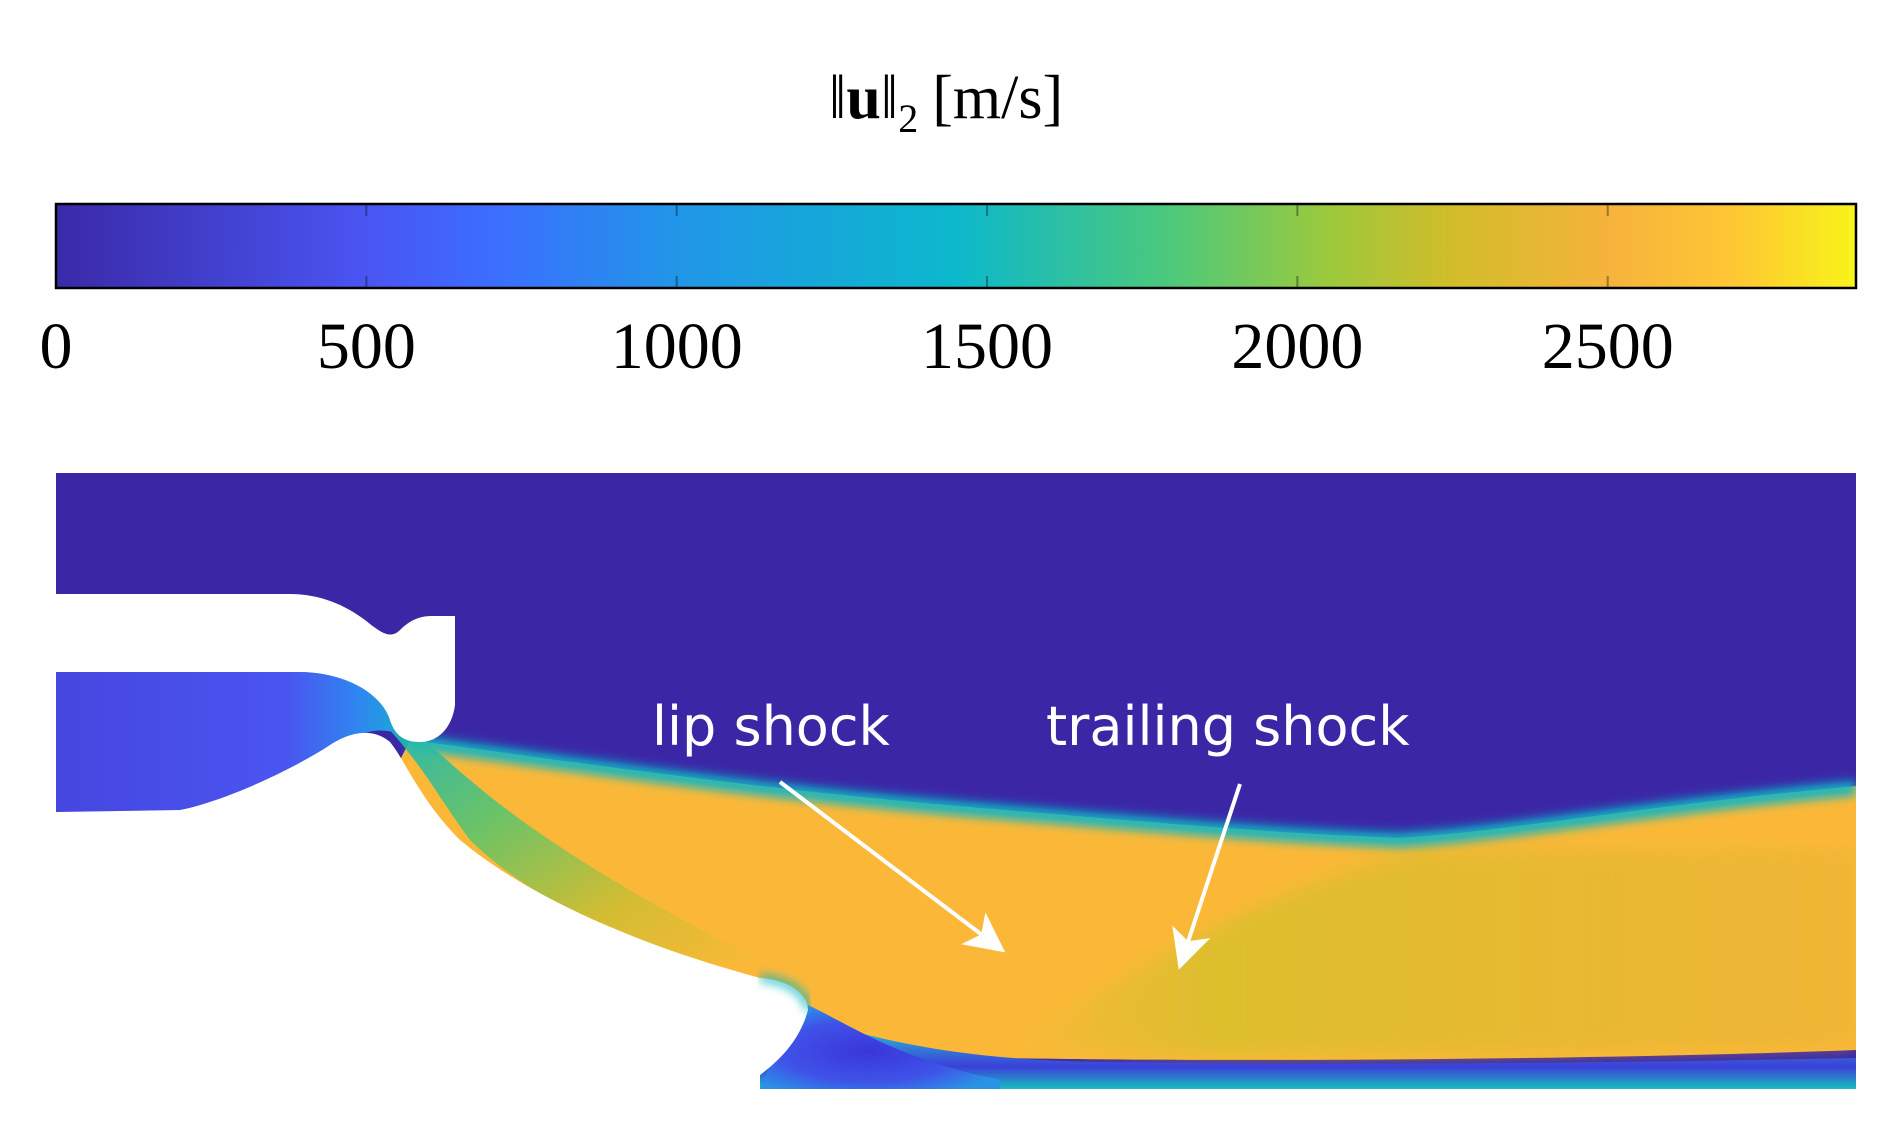 Image resolution: width=1892 pixels, height=1125 pixels. I want to click on nozzle-upper-wall, so click(255, 668).